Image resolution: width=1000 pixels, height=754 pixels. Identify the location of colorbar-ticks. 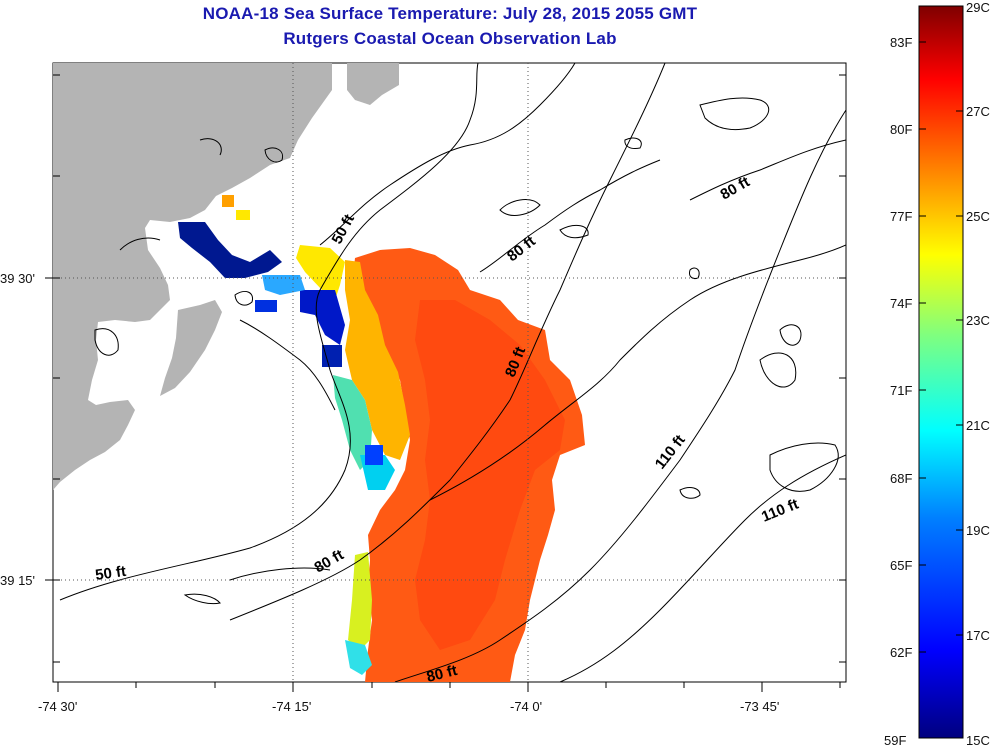
(941, 347).